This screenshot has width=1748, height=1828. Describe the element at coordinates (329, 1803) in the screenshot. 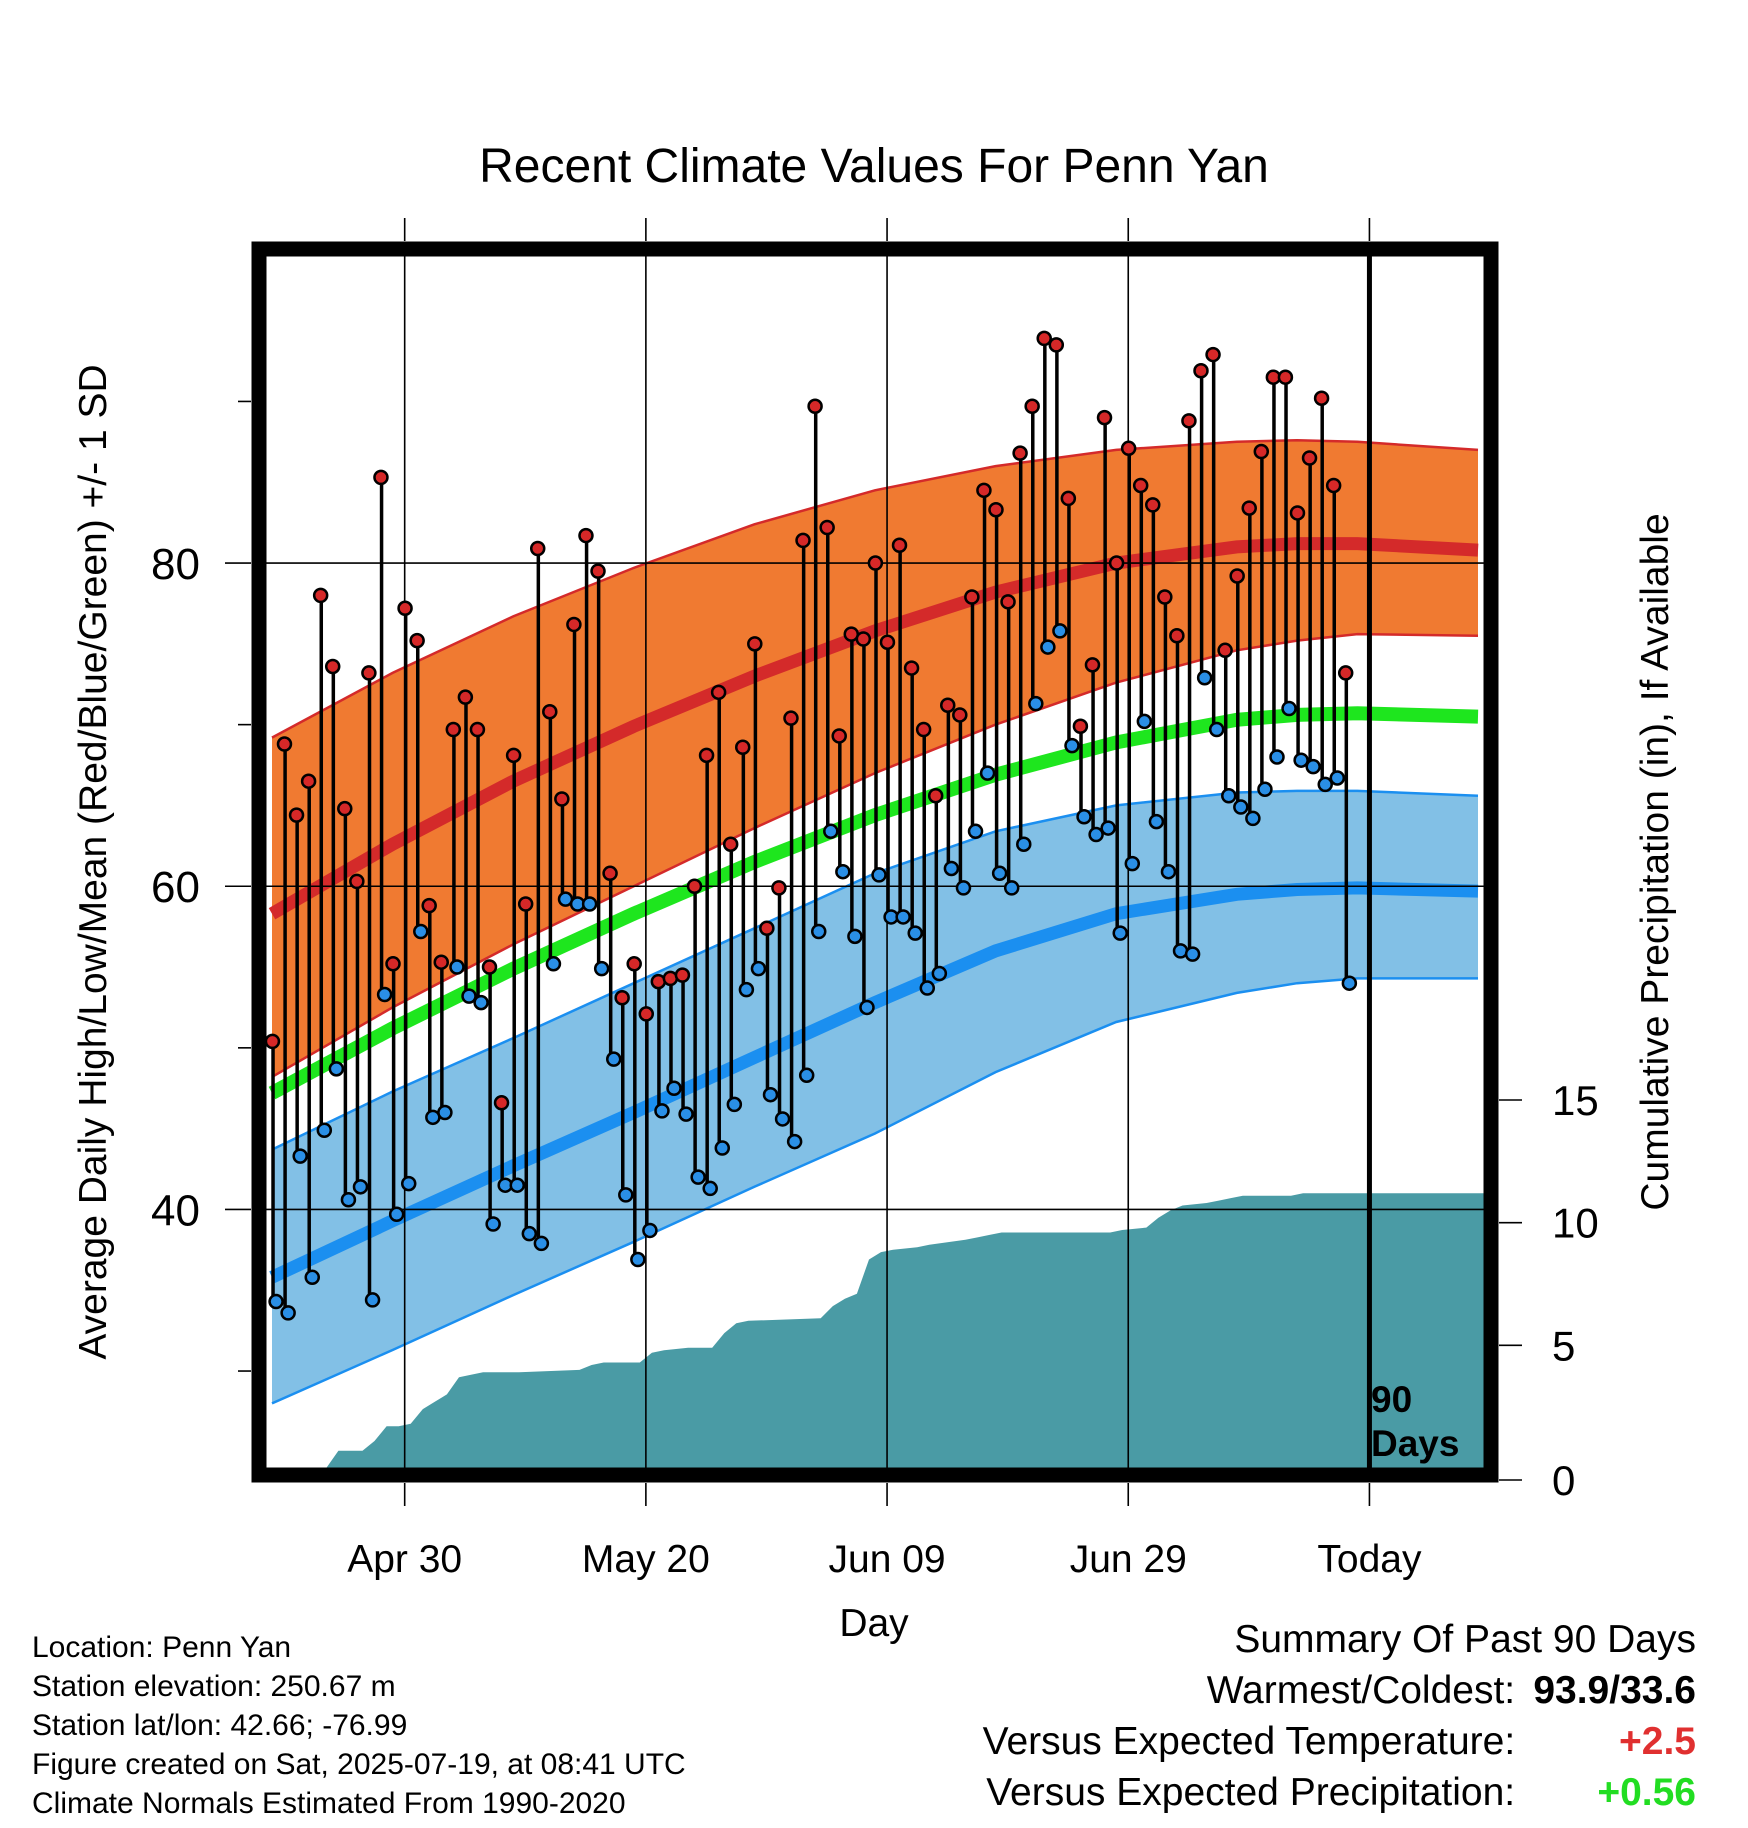

I see `normals-text: Climate Normals Estimated From 1990-2020` at that location.